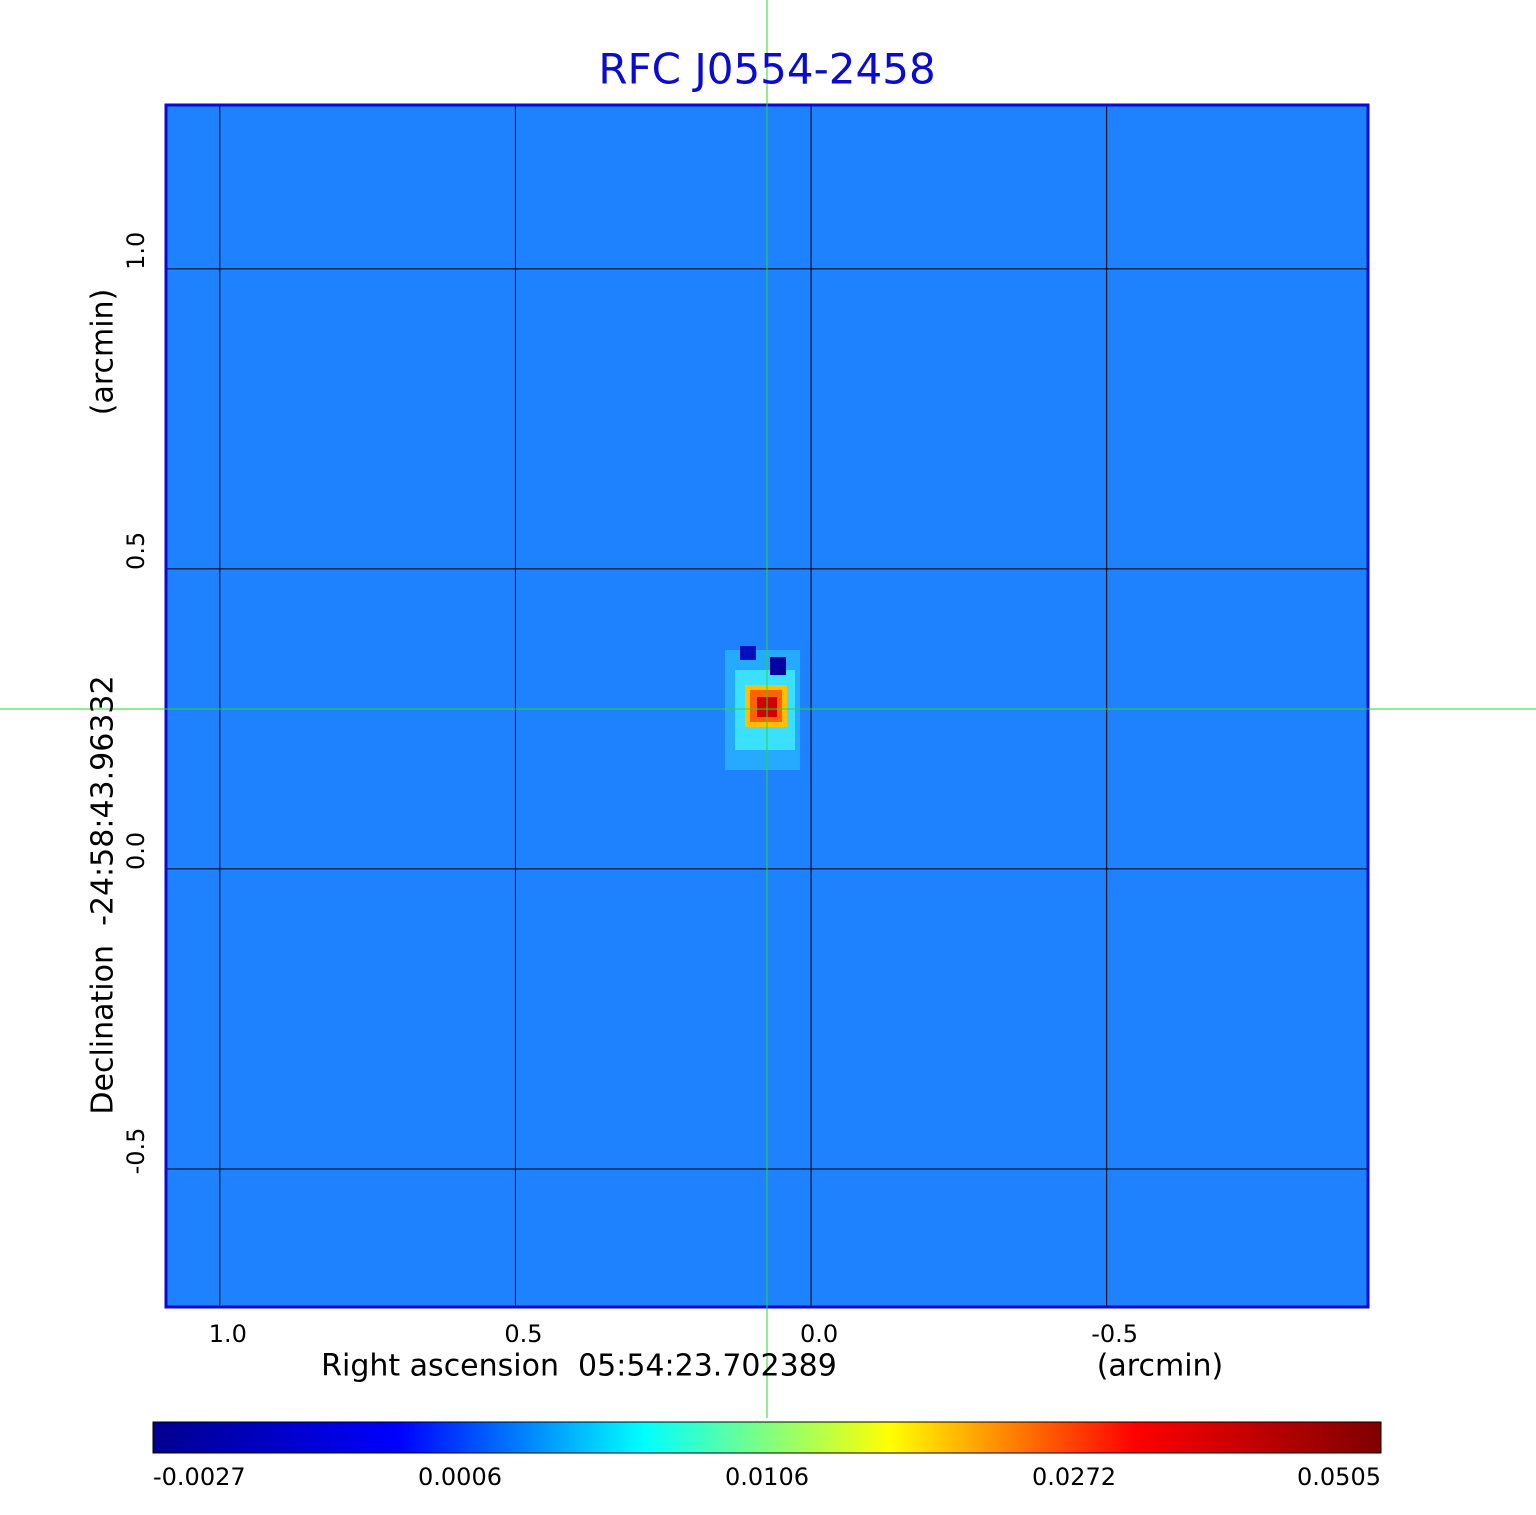 This screenshot has height=1515, width=1536. Describe the element at coordinates (199, 1477) in the screenshot. I see `colorbar-tick-label: -0.0027` at that location.